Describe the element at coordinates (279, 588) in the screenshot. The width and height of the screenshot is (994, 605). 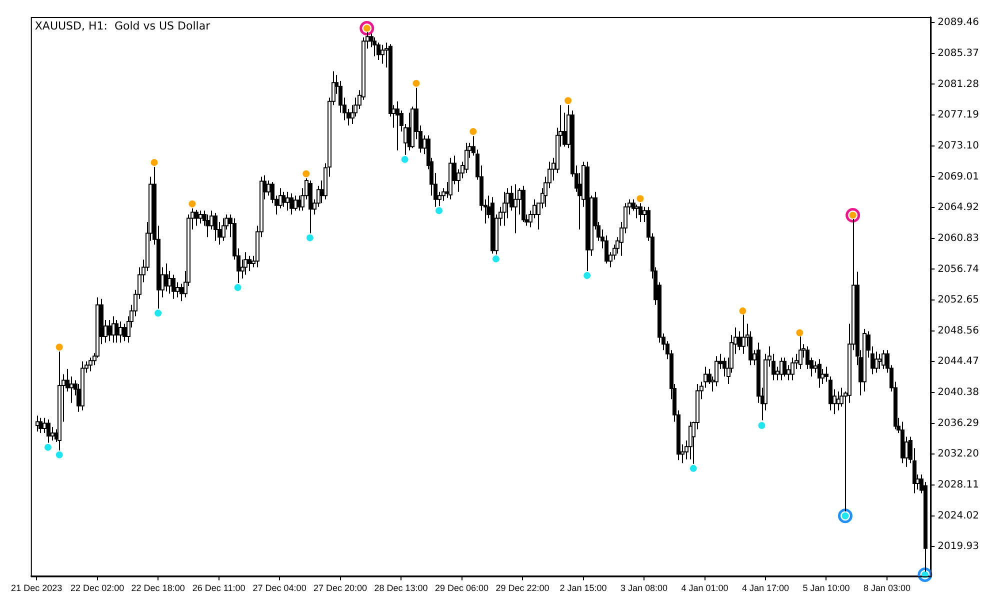
I see `x-tick-label: 27 Dec 04:00` at that location.